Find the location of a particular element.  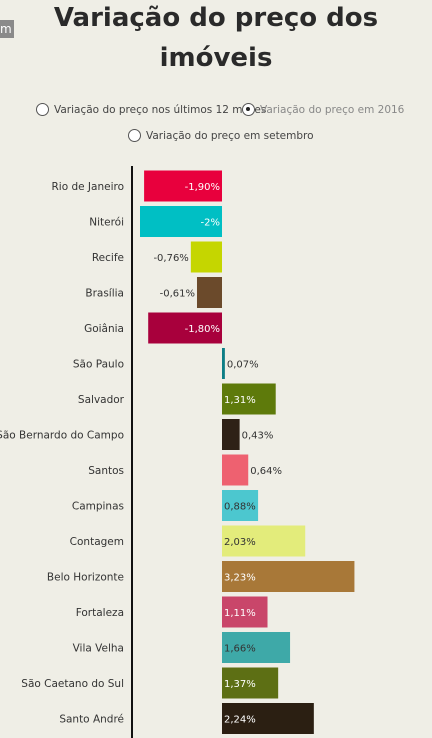

corner-tab: m is located at coordinates (7, 29).